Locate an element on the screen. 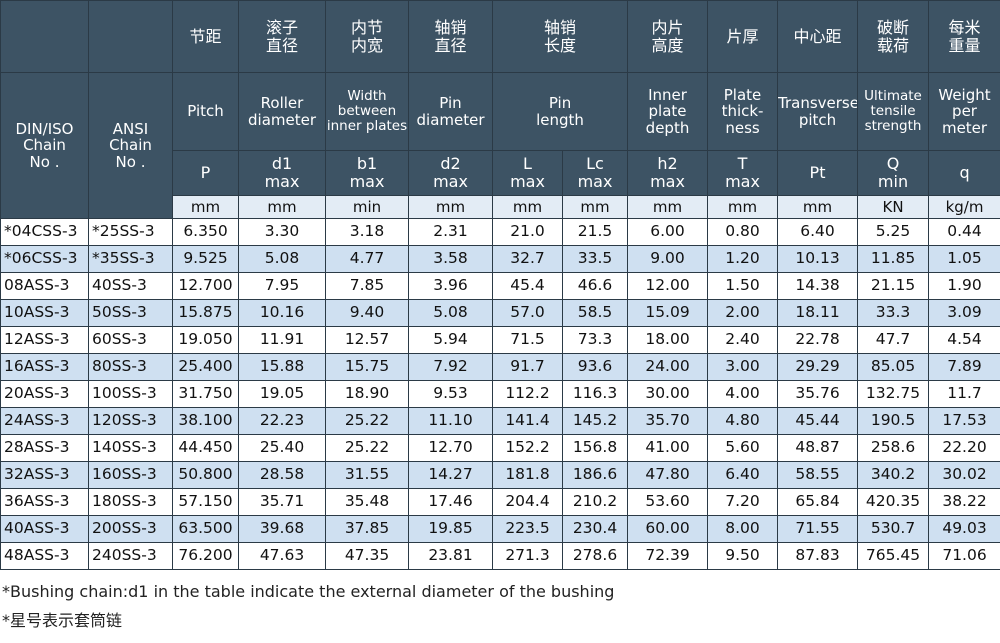 The image size is (1000, 643). symbol-cell: b1 max is located at coordinates (367, 173).